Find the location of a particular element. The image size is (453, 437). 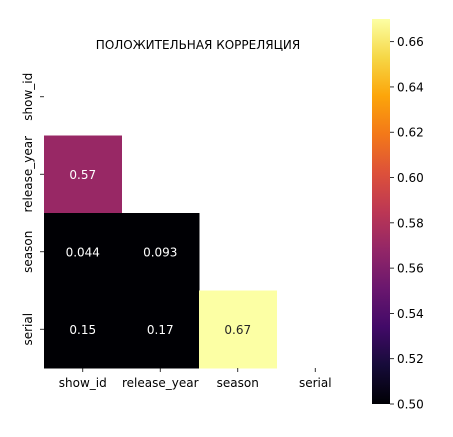

heatmap-cell-value: 0.57 is located at coordinates (82, 175).